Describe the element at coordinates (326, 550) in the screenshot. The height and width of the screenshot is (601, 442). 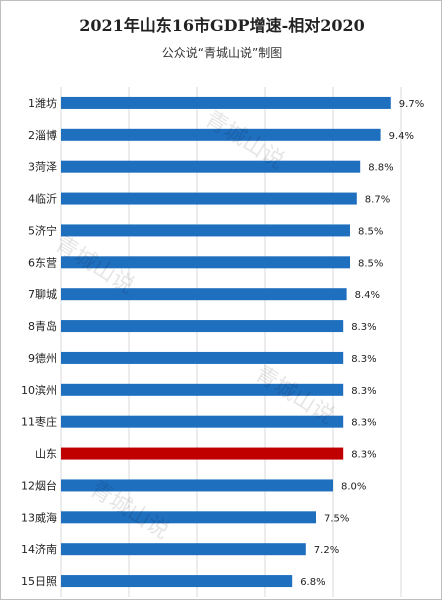
I see `value-label: 7.2%` at that location.